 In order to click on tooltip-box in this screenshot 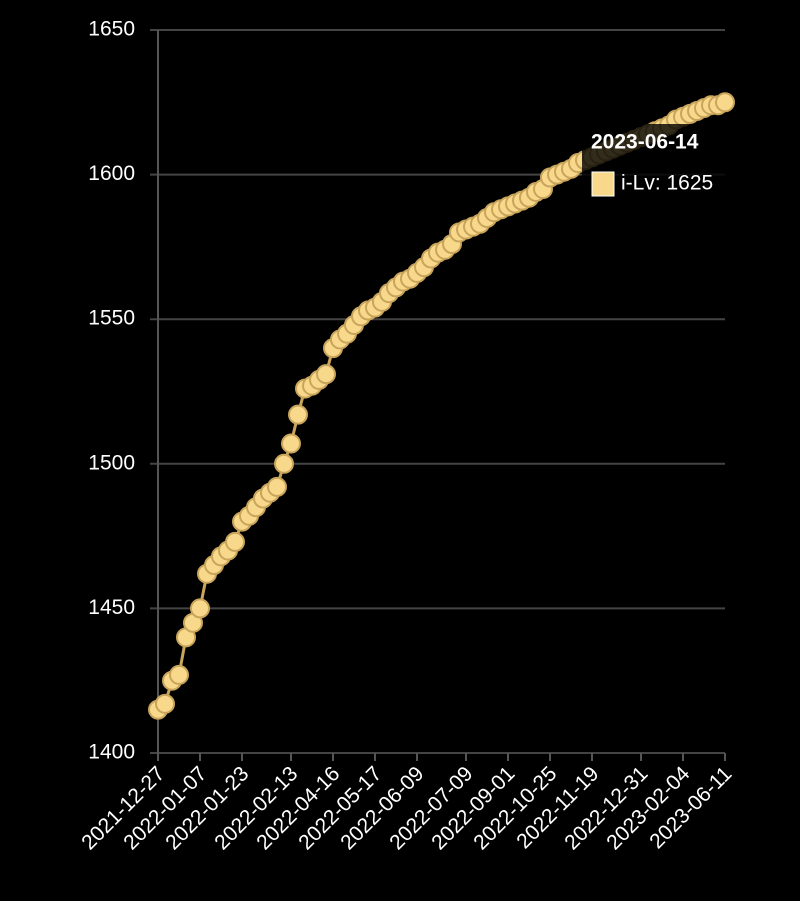, I will do `click(660, 165)`.